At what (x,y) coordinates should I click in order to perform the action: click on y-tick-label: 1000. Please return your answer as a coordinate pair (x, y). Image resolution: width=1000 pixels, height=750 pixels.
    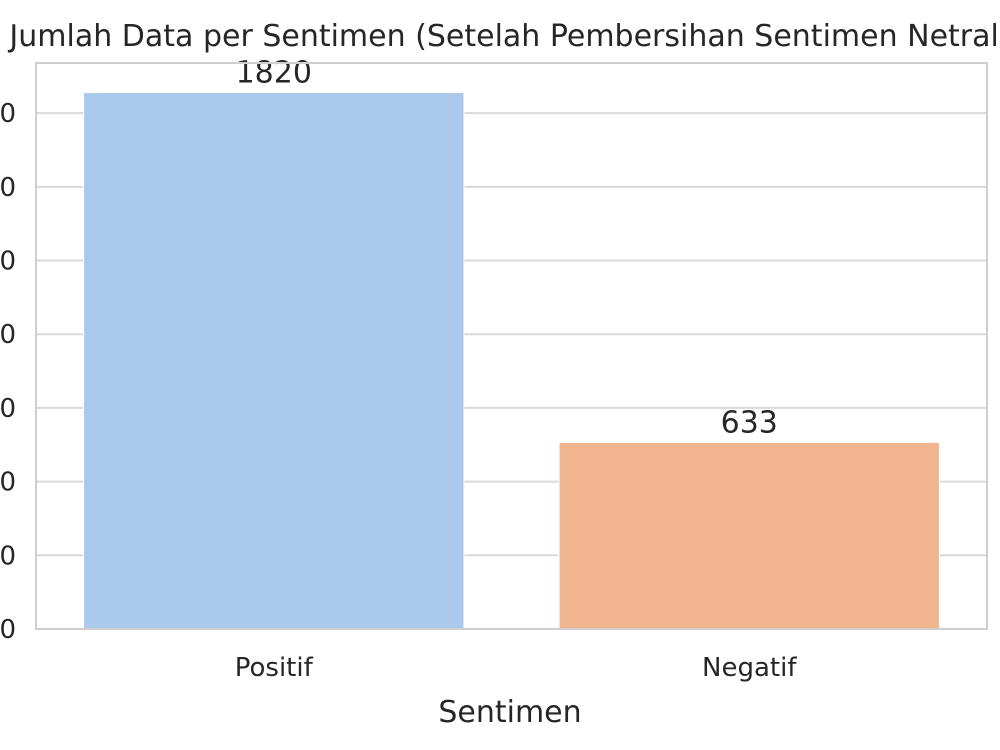
    Looking at the image, I should click on (8, 335).